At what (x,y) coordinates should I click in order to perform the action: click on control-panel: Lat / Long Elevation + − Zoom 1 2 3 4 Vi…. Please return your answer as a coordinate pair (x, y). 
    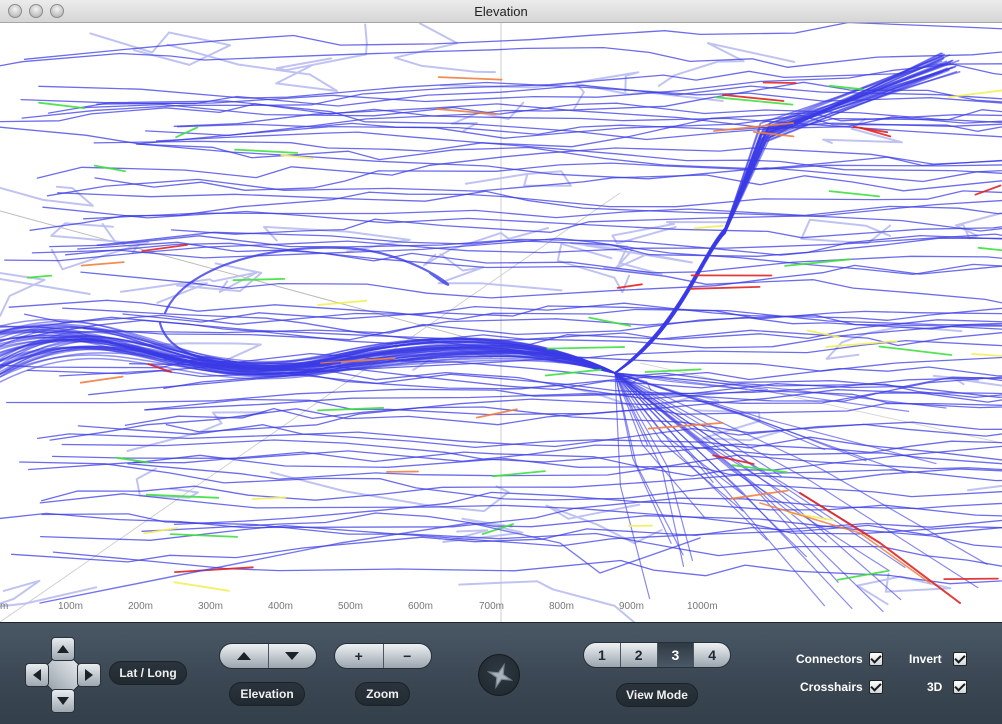
    Looking at the image, I should click on (501, 673).